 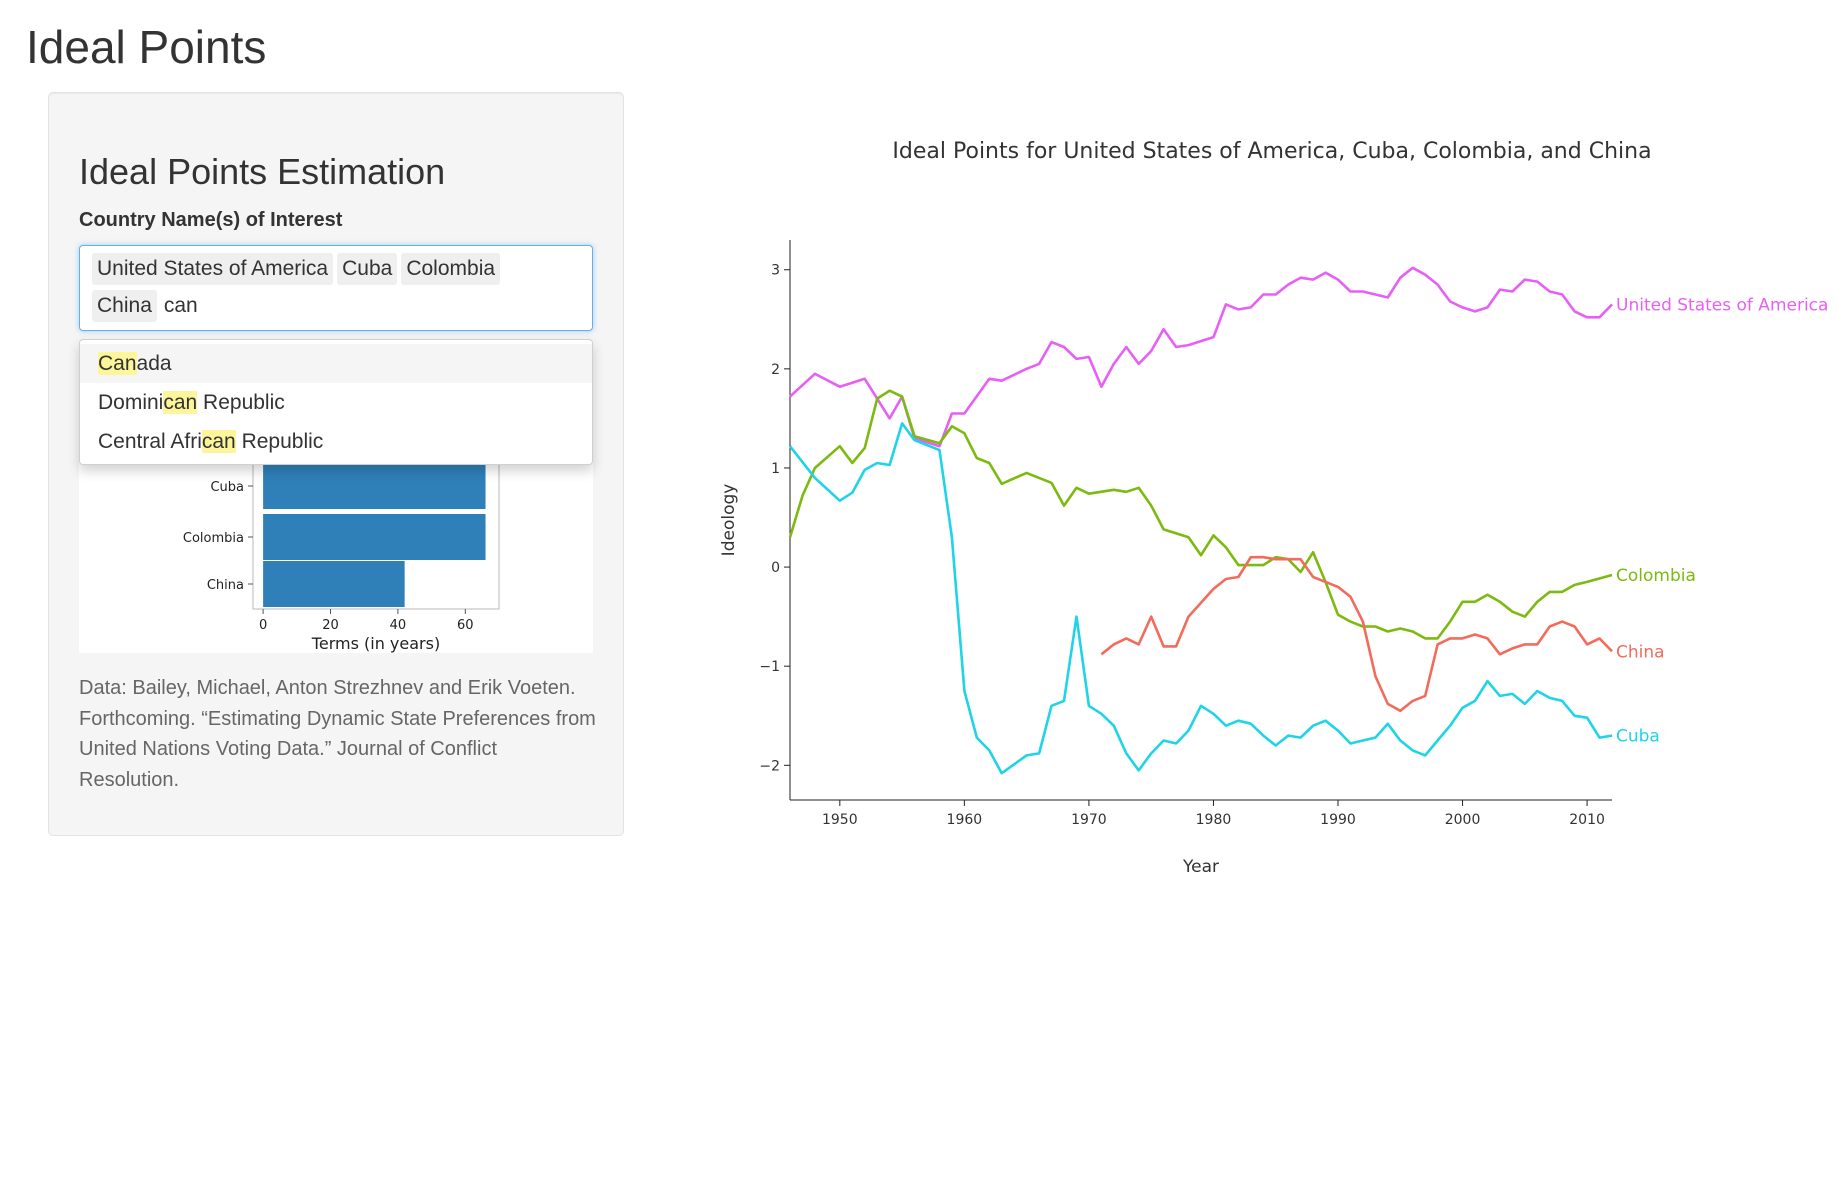 What do you see at coordinates (117, 363) in the screenshot?
I see `suggestion-match: Can` at bounding box center [117, 363].